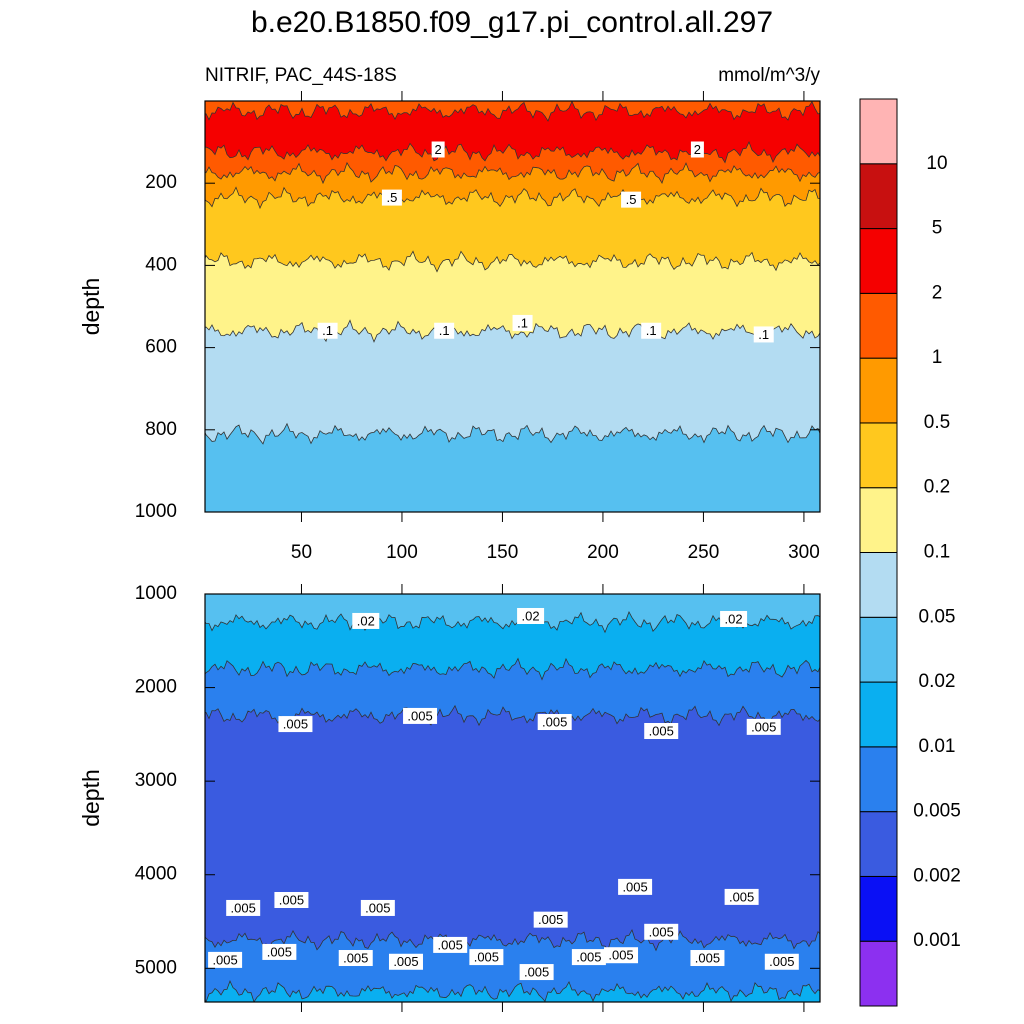 The width and height of the screenshot is (1024, 1024). Describe the element at coordinates (937, 811) in the screenshot. I see `colorbar-label: 0.005` at that location.